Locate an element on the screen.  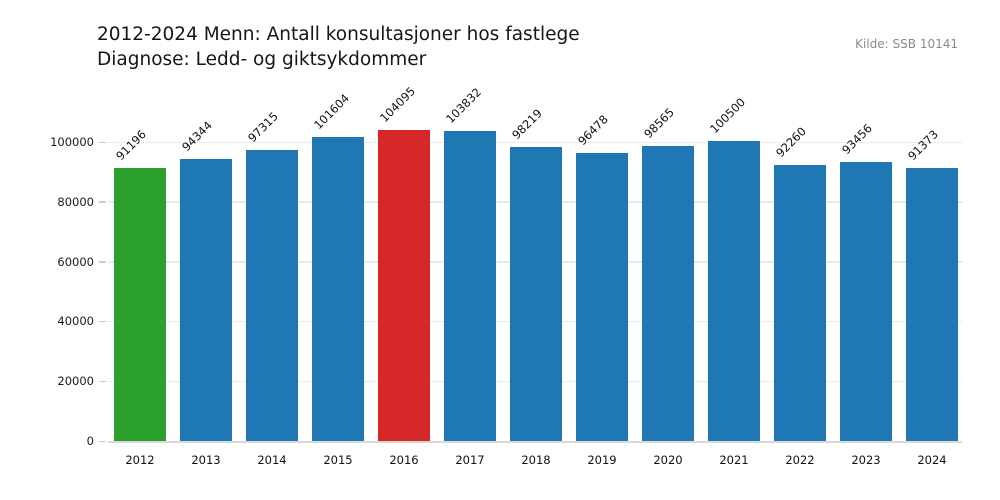
source-label: Kilde: SSB 10141 is located at coordinates (906, 44).